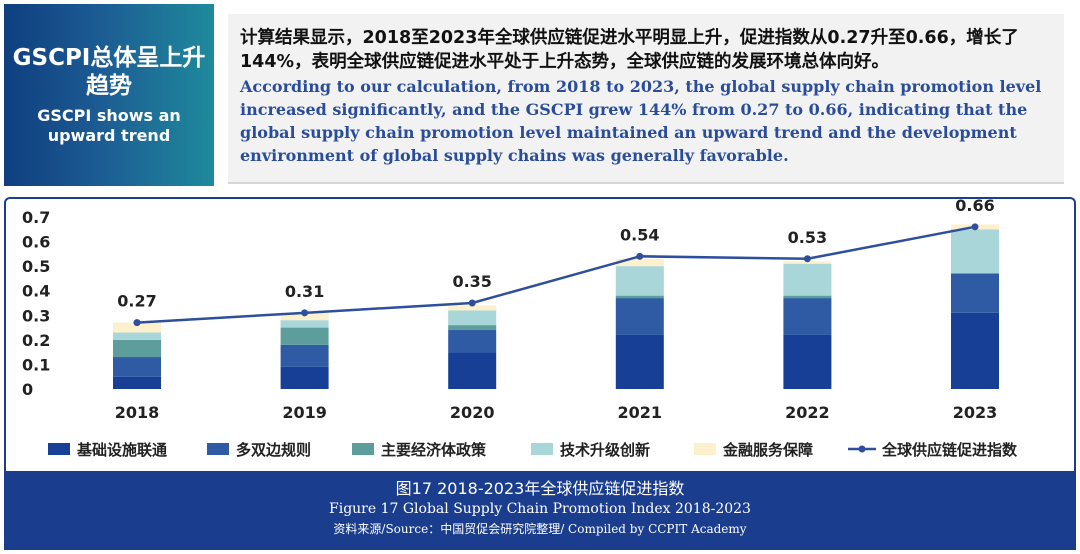  Describe the element at coordinates (273, 450) in the screenshot. I see `legend-label: 多双边规则` at that location.